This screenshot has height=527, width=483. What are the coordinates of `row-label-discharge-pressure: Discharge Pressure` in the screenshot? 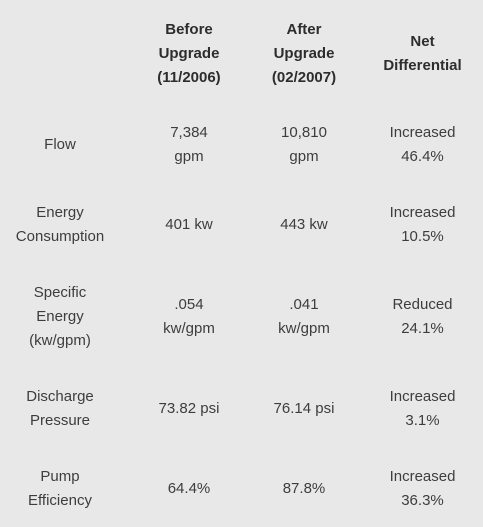 It's located at (60, 408).